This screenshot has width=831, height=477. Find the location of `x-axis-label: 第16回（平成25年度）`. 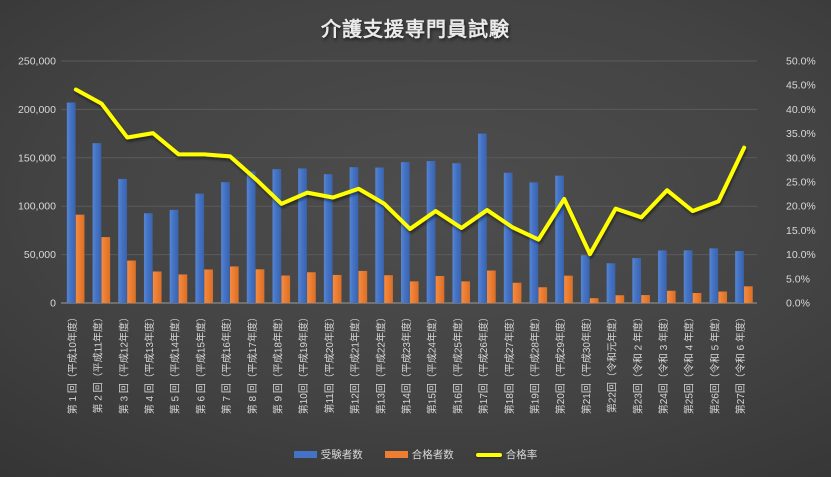

x-axis-label: 第16回（平成25年度） is located at coordinates (457, 363).